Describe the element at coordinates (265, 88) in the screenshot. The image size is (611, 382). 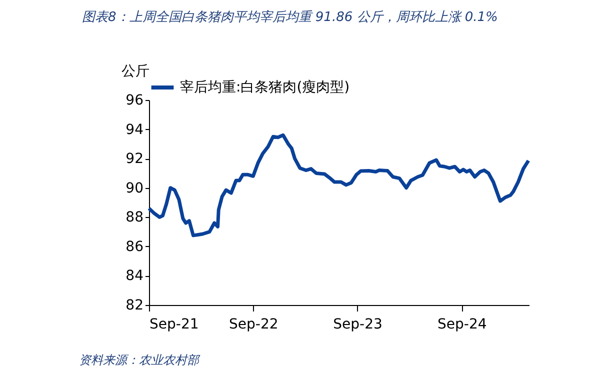
I see `legend-label: 宰后均重:白条猪肉(瘦肉型)` at that location.